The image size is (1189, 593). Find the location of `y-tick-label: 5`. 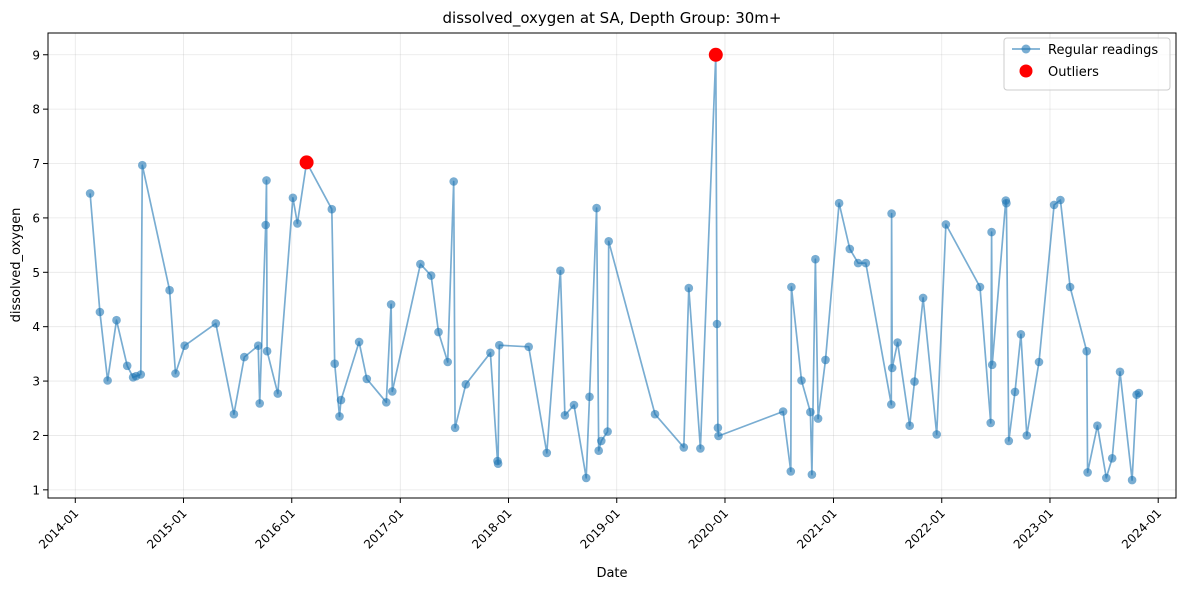

y-tick-label: 5 is located at coordinates (36, 273).